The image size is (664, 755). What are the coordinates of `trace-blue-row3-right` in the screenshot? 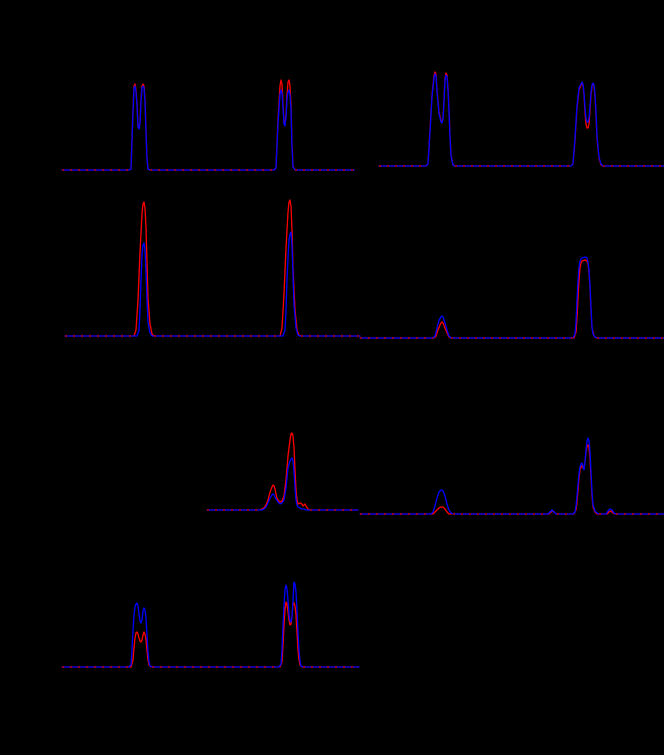 It's located at (511, 476).